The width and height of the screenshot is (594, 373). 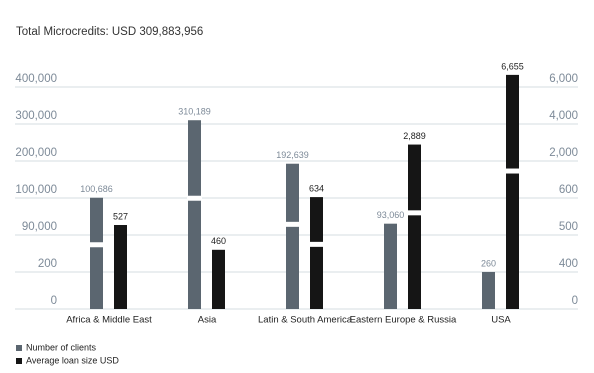 What do you see at coordinates (109, 320) in the screenshot?
I see `x-tick-label: Africa & Middle East` at bounding box center [109, 320].